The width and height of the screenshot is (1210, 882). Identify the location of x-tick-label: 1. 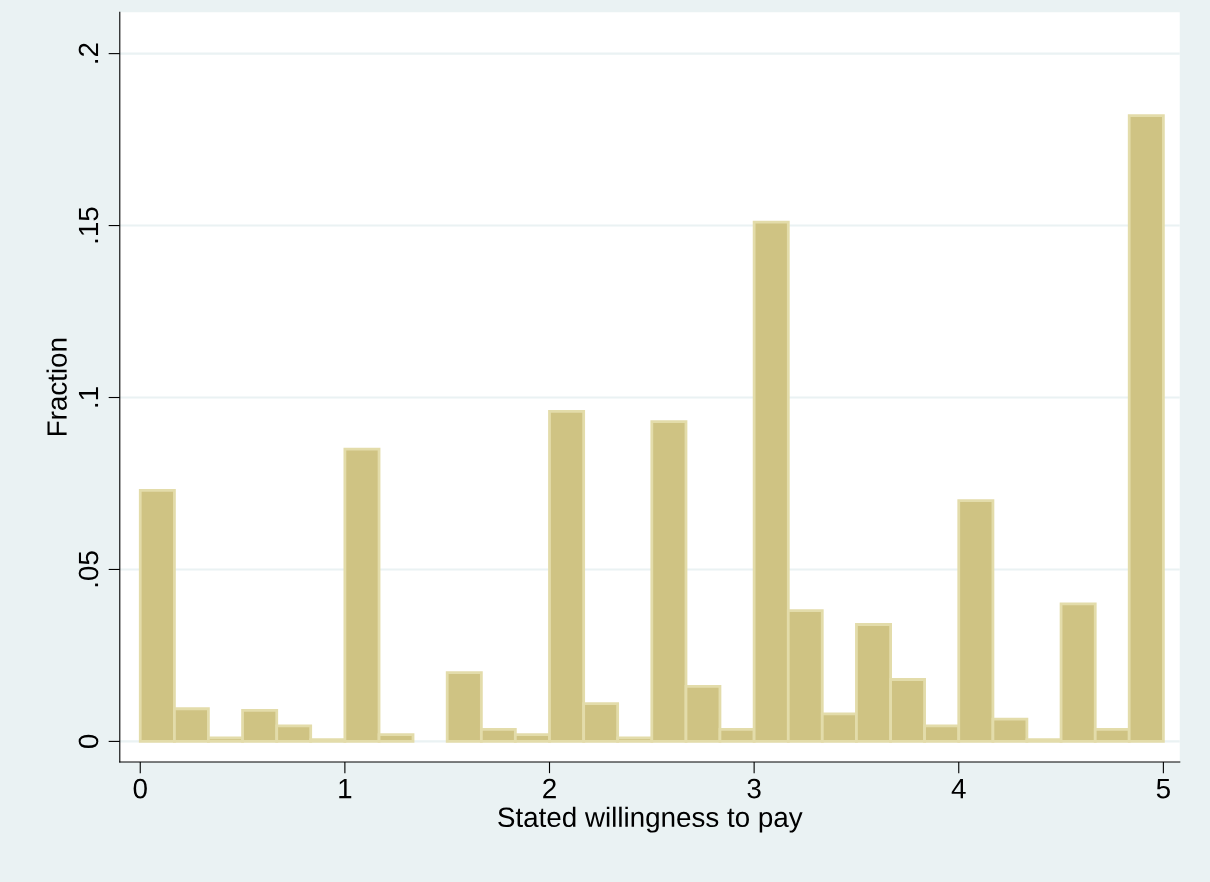
(345, 789).